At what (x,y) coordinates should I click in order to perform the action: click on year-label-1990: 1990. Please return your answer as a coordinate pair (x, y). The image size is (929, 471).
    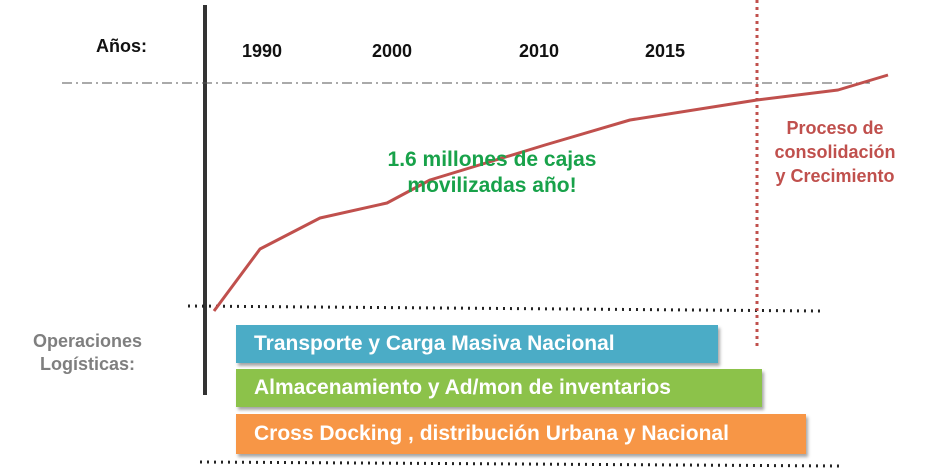
    Looking at the image, I should click on (262, 51).